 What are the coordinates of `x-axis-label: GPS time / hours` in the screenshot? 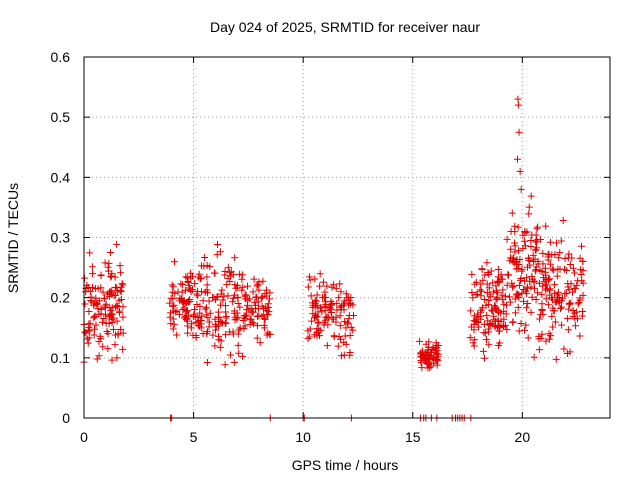 It's located at (345, 465).